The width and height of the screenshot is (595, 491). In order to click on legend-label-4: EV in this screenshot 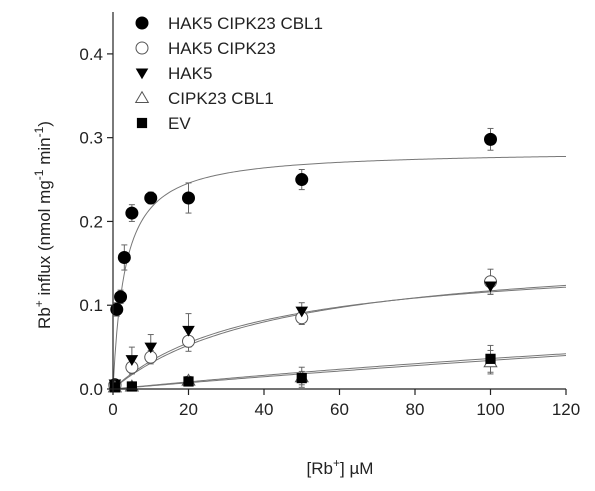, I will do `click(179, 123)`.